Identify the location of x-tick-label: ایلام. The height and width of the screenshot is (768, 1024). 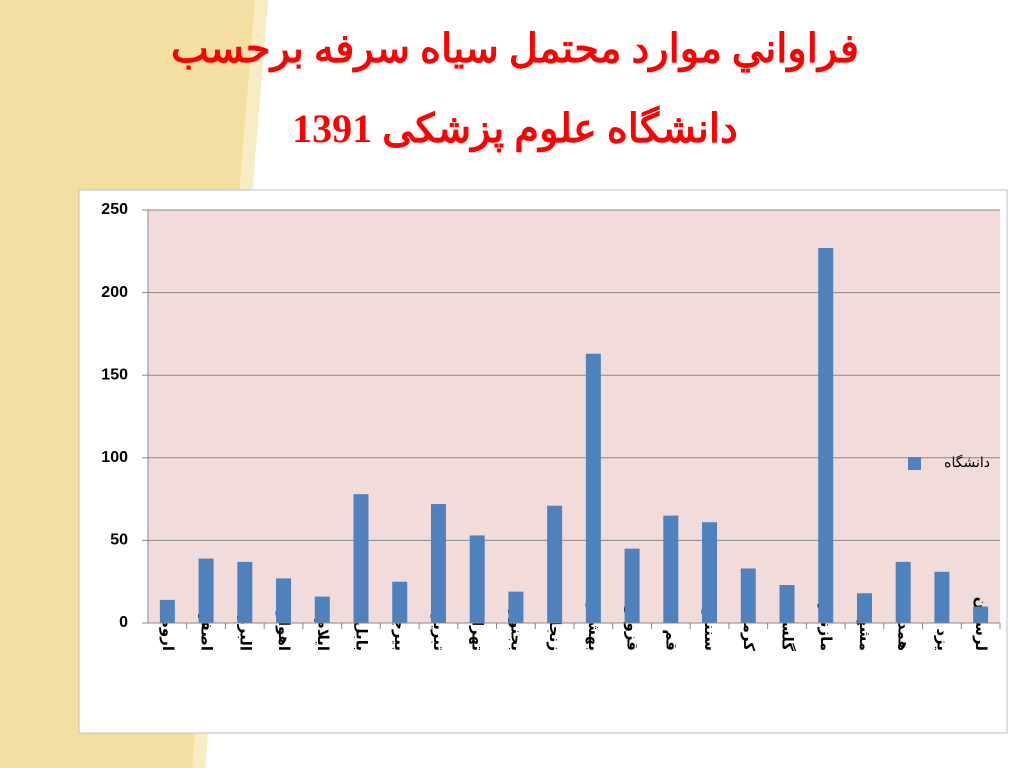
(323, 634).